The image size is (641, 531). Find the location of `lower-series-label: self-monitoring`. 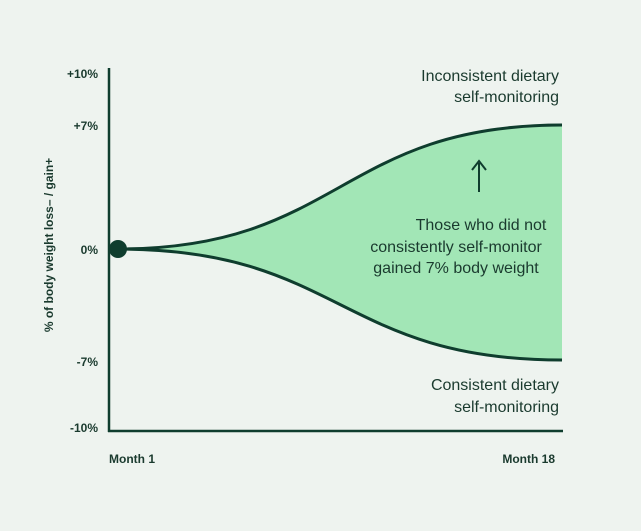

lower-series-label: self-monitoring is located at coordinates (506, 407).